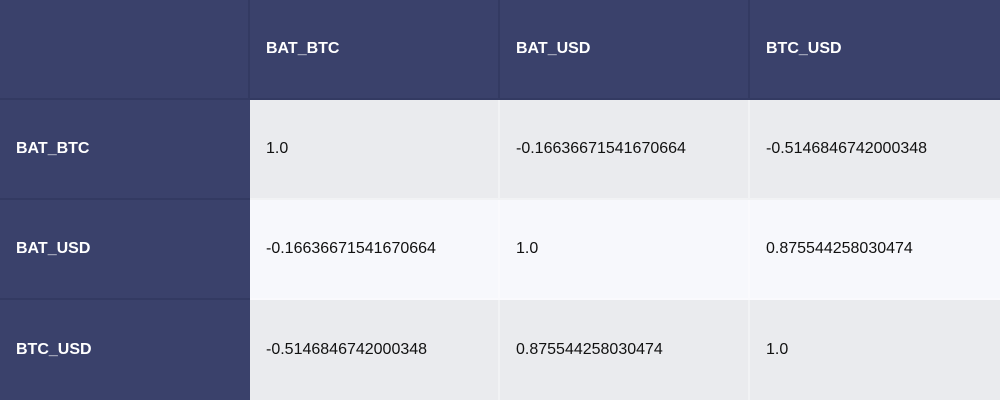  Describe the element at coordinates (125, 50) in the screenshot. I see `table-corner-cell` at that location.